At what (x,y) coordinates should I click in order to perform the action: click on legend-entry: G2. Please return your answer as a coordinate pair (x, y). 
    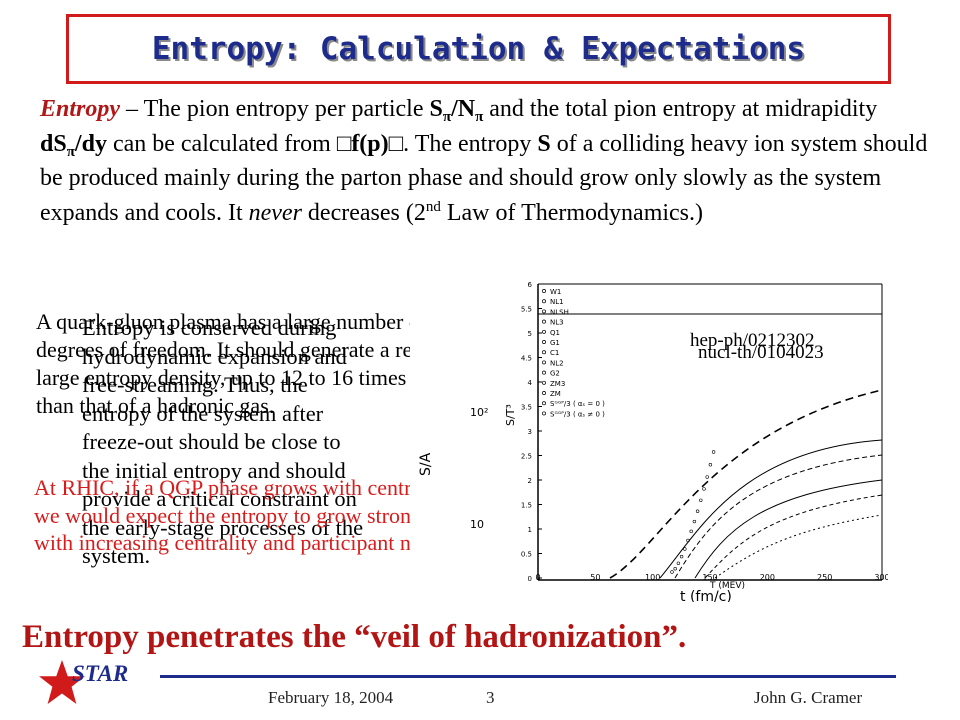
    Looking at the image, I should click on (555, 374).